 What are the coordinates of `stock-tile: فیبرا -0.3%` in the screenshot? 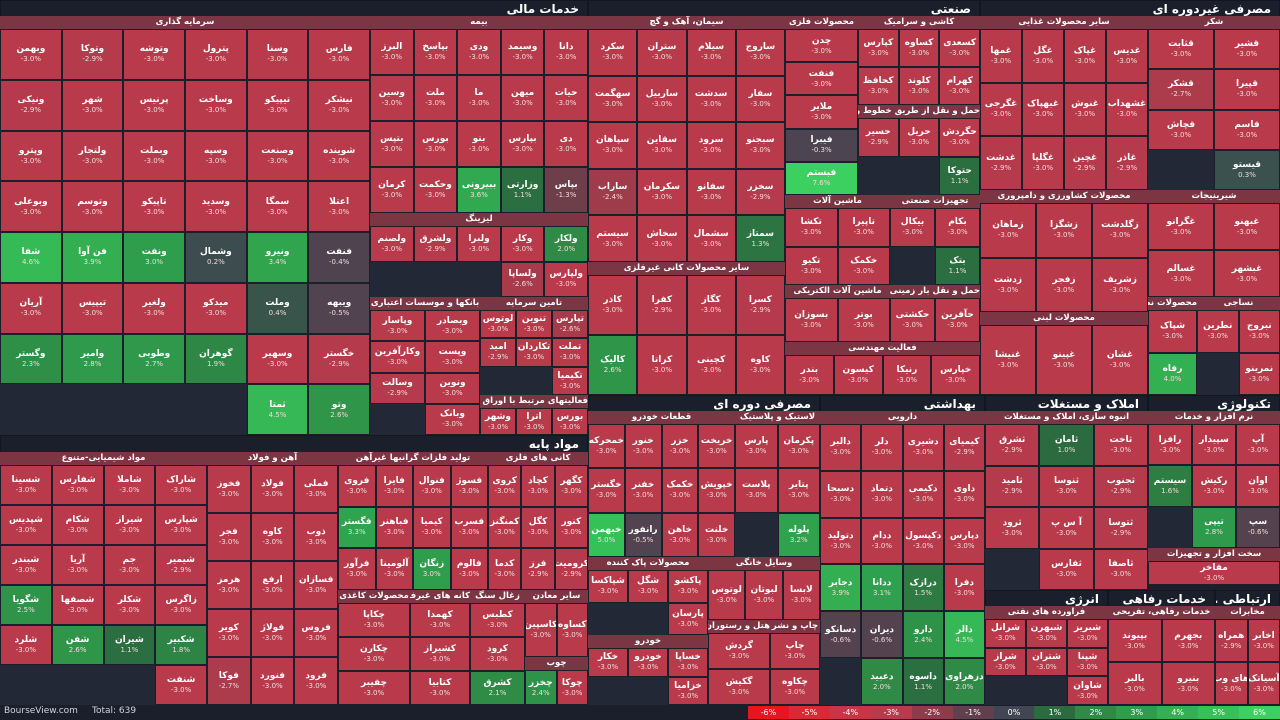 It's located at (821, 145).